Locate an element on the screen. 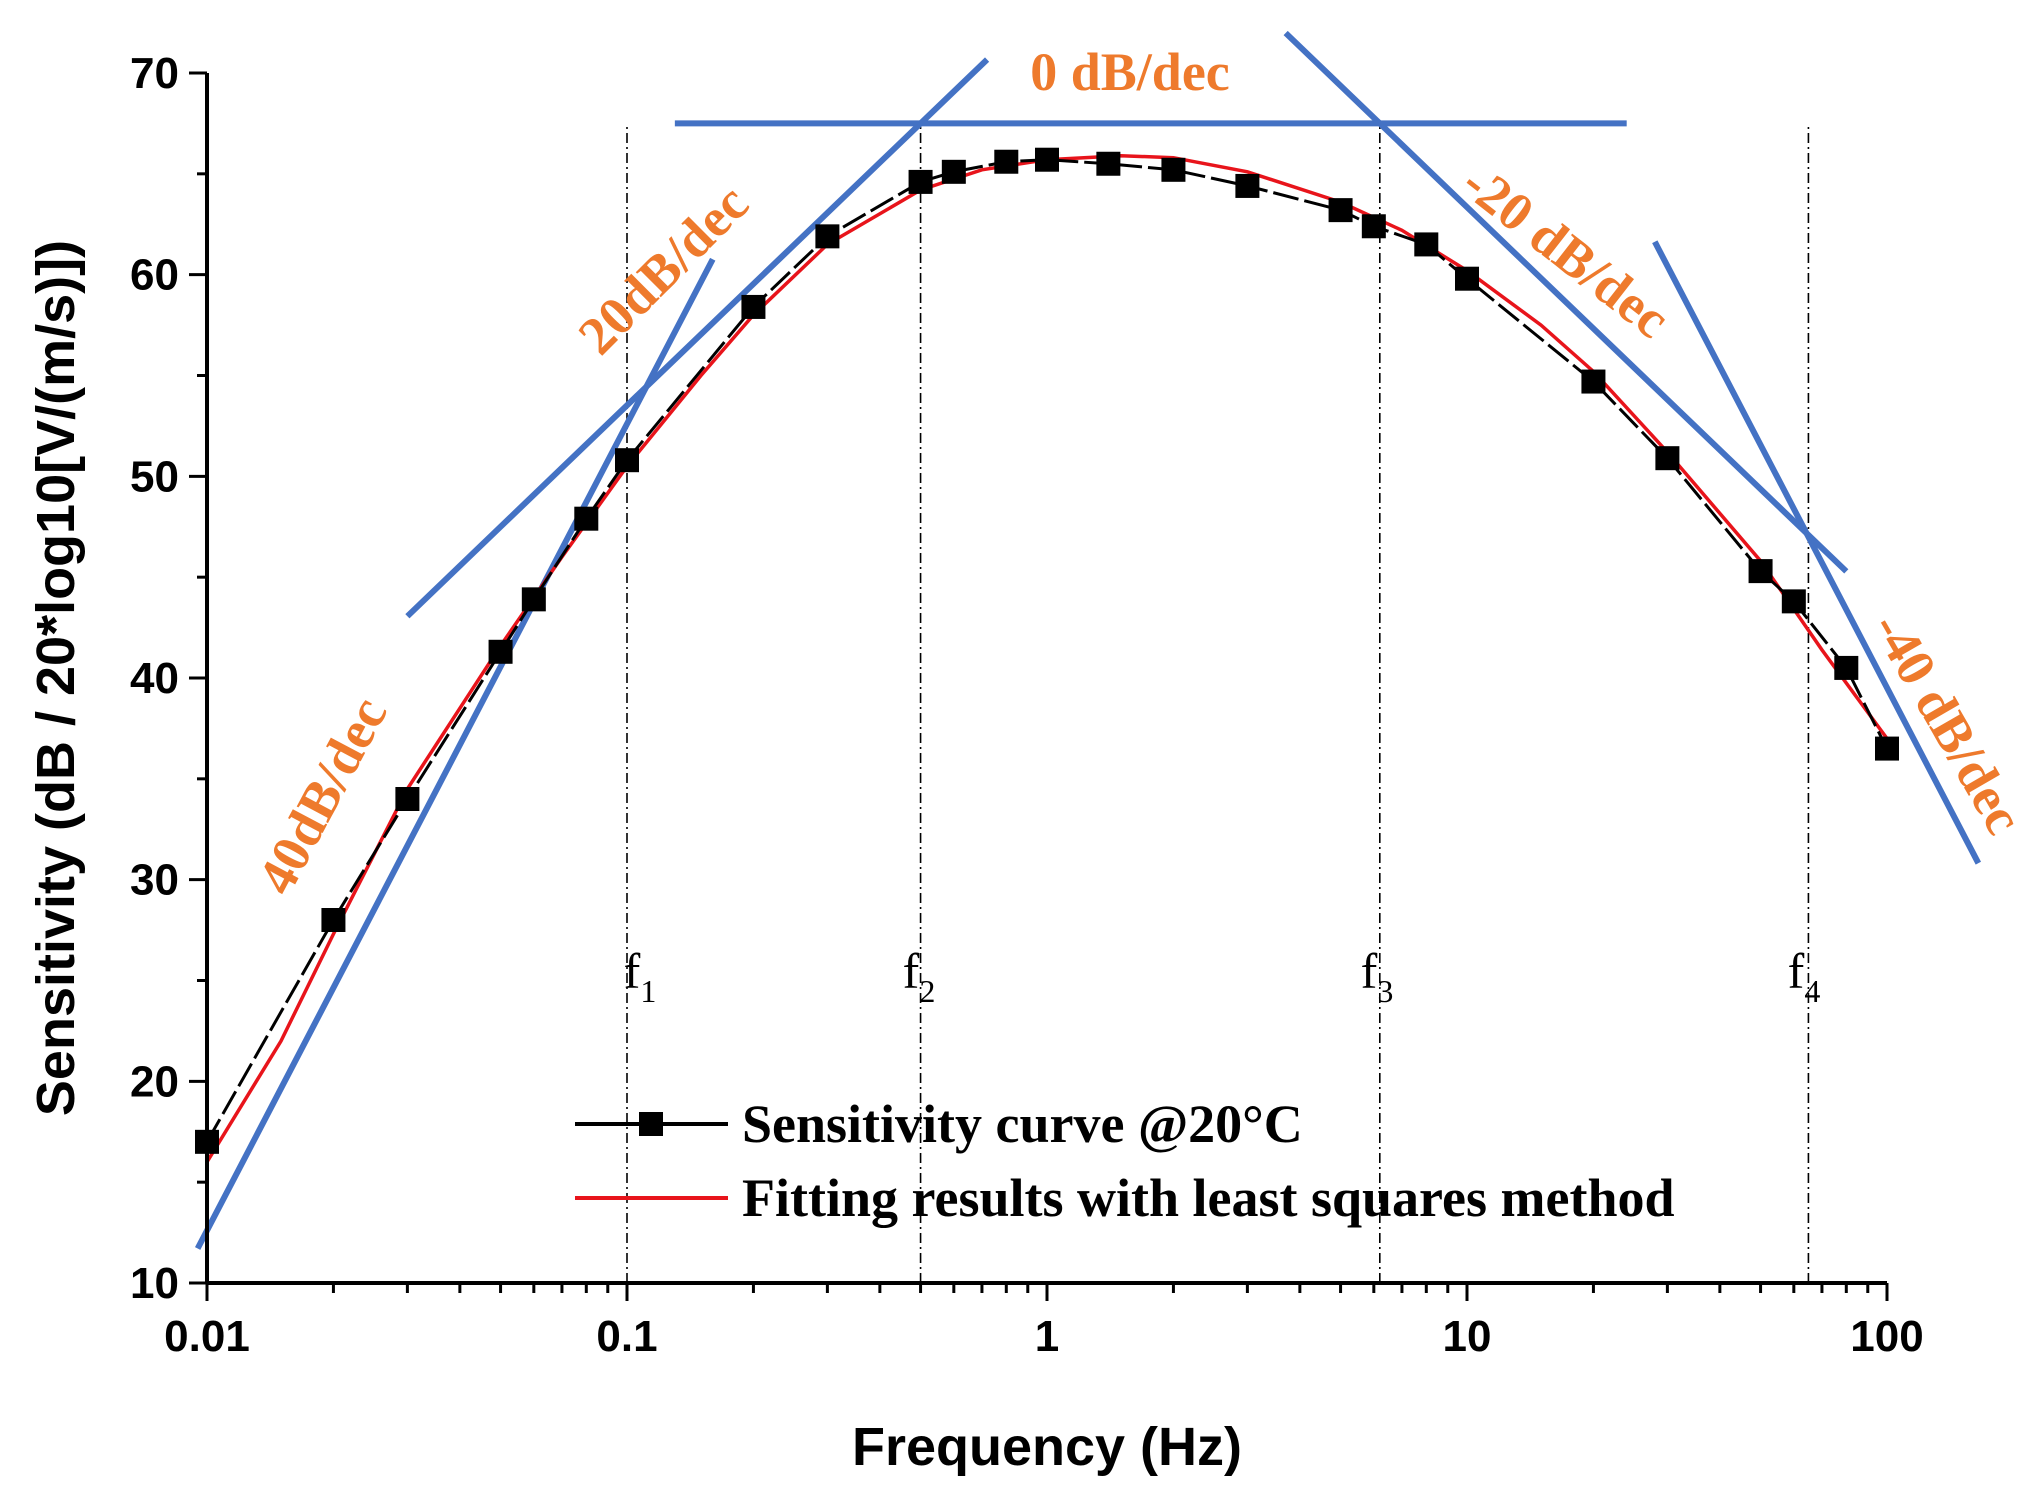 The width and height of the screenshot is (2044, 1505). slope-label: 40dB/dec is located at coordinates (322, 795).